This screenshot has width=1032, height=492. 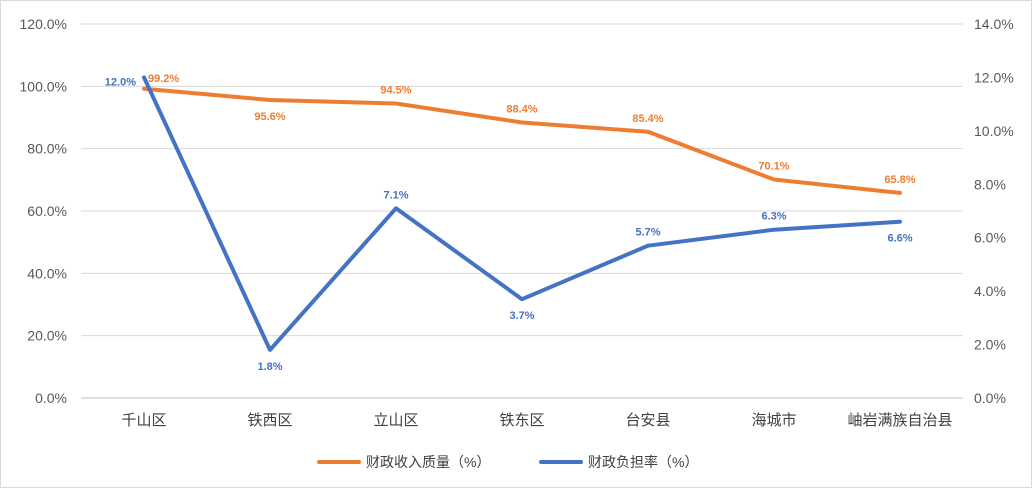 What do you see at coordinates (647, 420) in the screenshot?
I see `category-label: 台安县` at bounding box center [647, 420].